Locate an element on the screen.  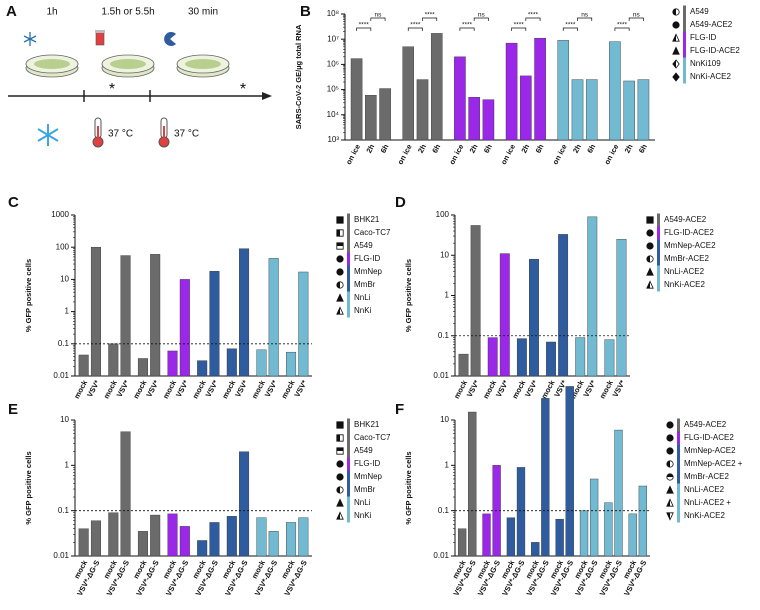
legend-label: NnKi is located at coordinates (363, 310).